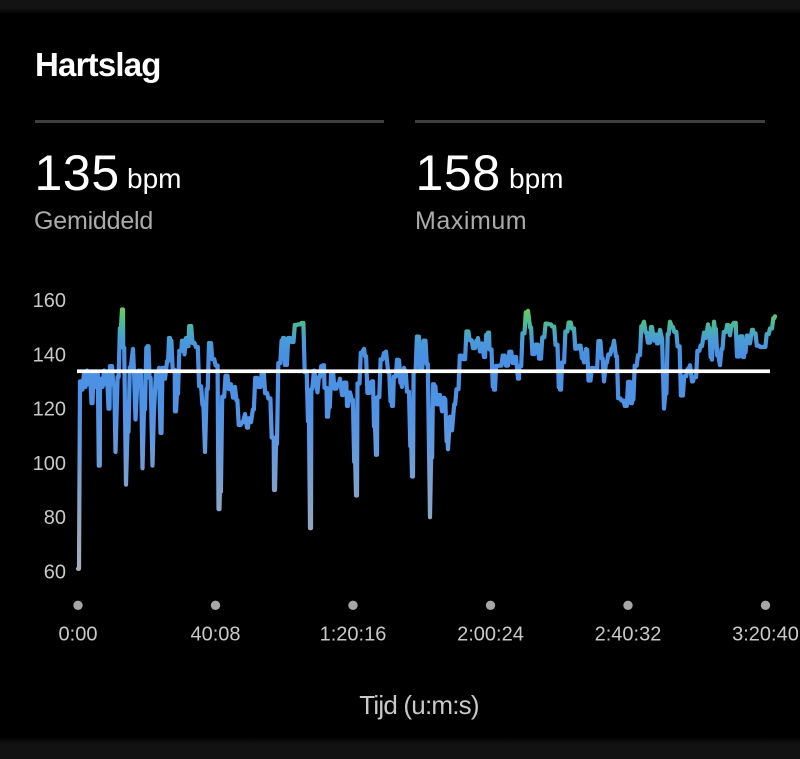  Describe the element at coordinates (49, 355) in the screenshot. I see `svg-text: 140` at that location.